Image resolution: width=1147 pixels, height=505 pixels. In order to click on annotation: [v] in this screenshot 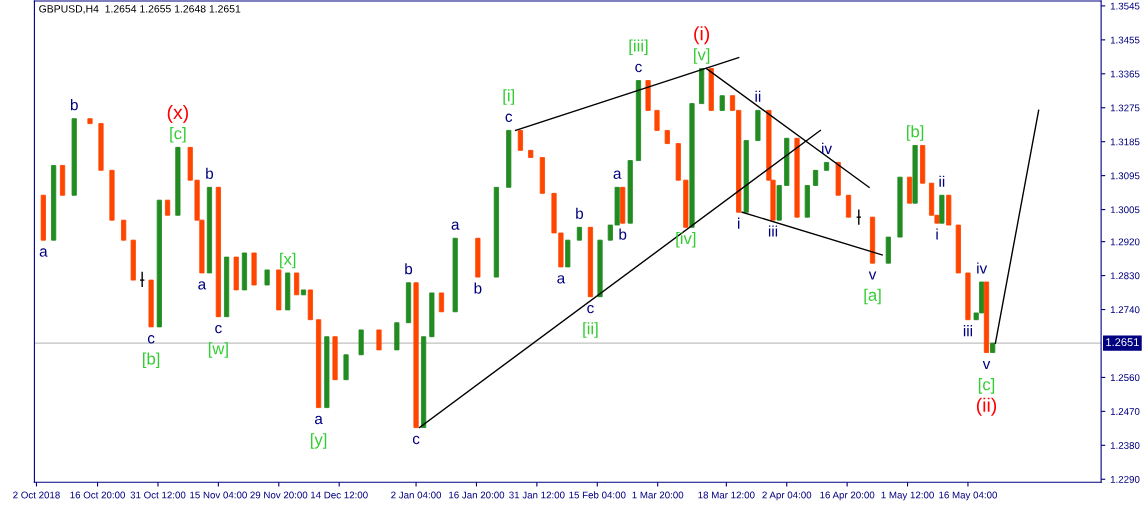, I will do `click(702, 56)`.